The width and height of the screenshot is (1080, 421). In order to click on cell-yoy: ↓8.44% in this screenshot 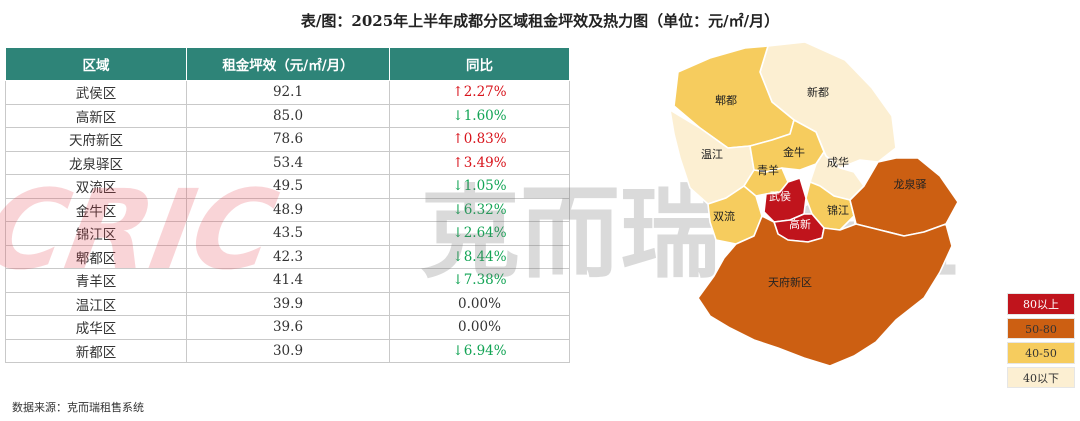, I will do `click(479, 256)`.